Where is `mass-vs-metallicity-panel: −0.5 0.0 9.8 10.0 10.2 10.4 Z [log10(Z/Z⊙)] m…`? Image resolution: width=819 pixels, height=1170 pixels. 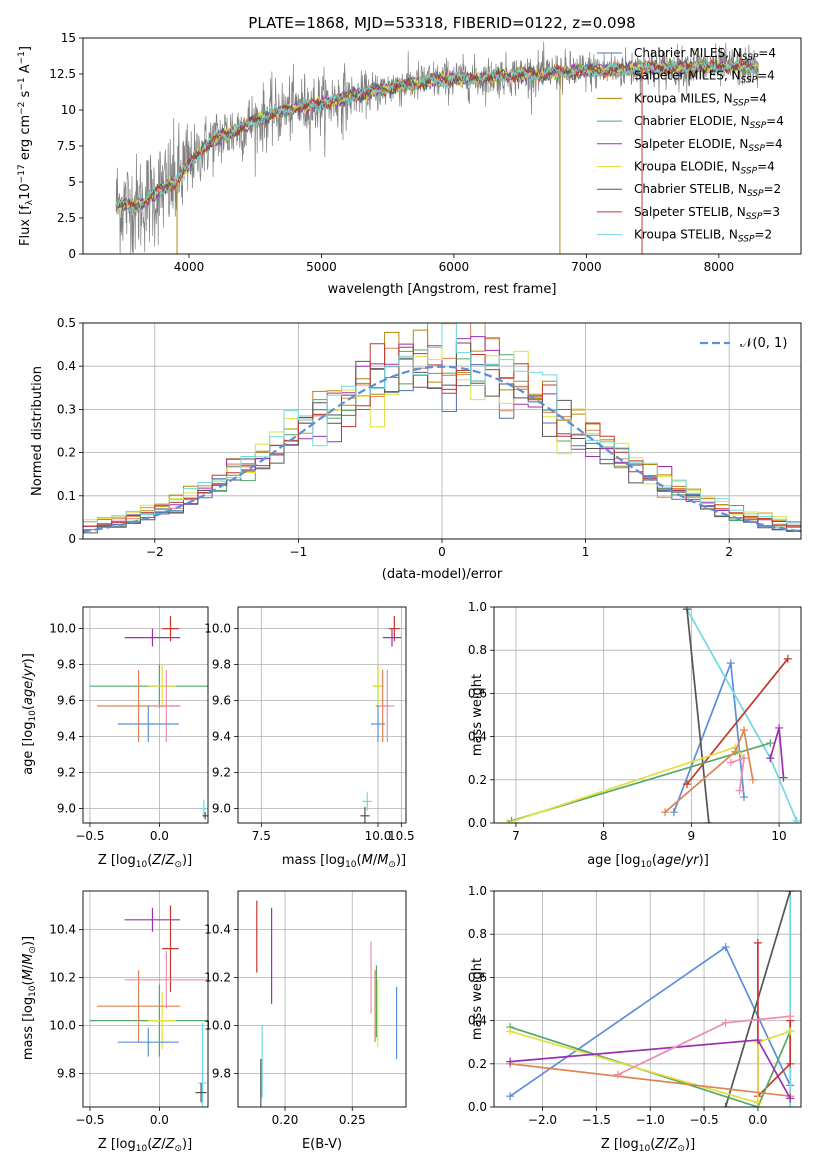
mass-vs-metallicity-panel: −0.5 0.0 9.8 10.0 10.2 10.4 Z [log10(Z/Z⊙)] m… is located at coordinates (115, 1022).